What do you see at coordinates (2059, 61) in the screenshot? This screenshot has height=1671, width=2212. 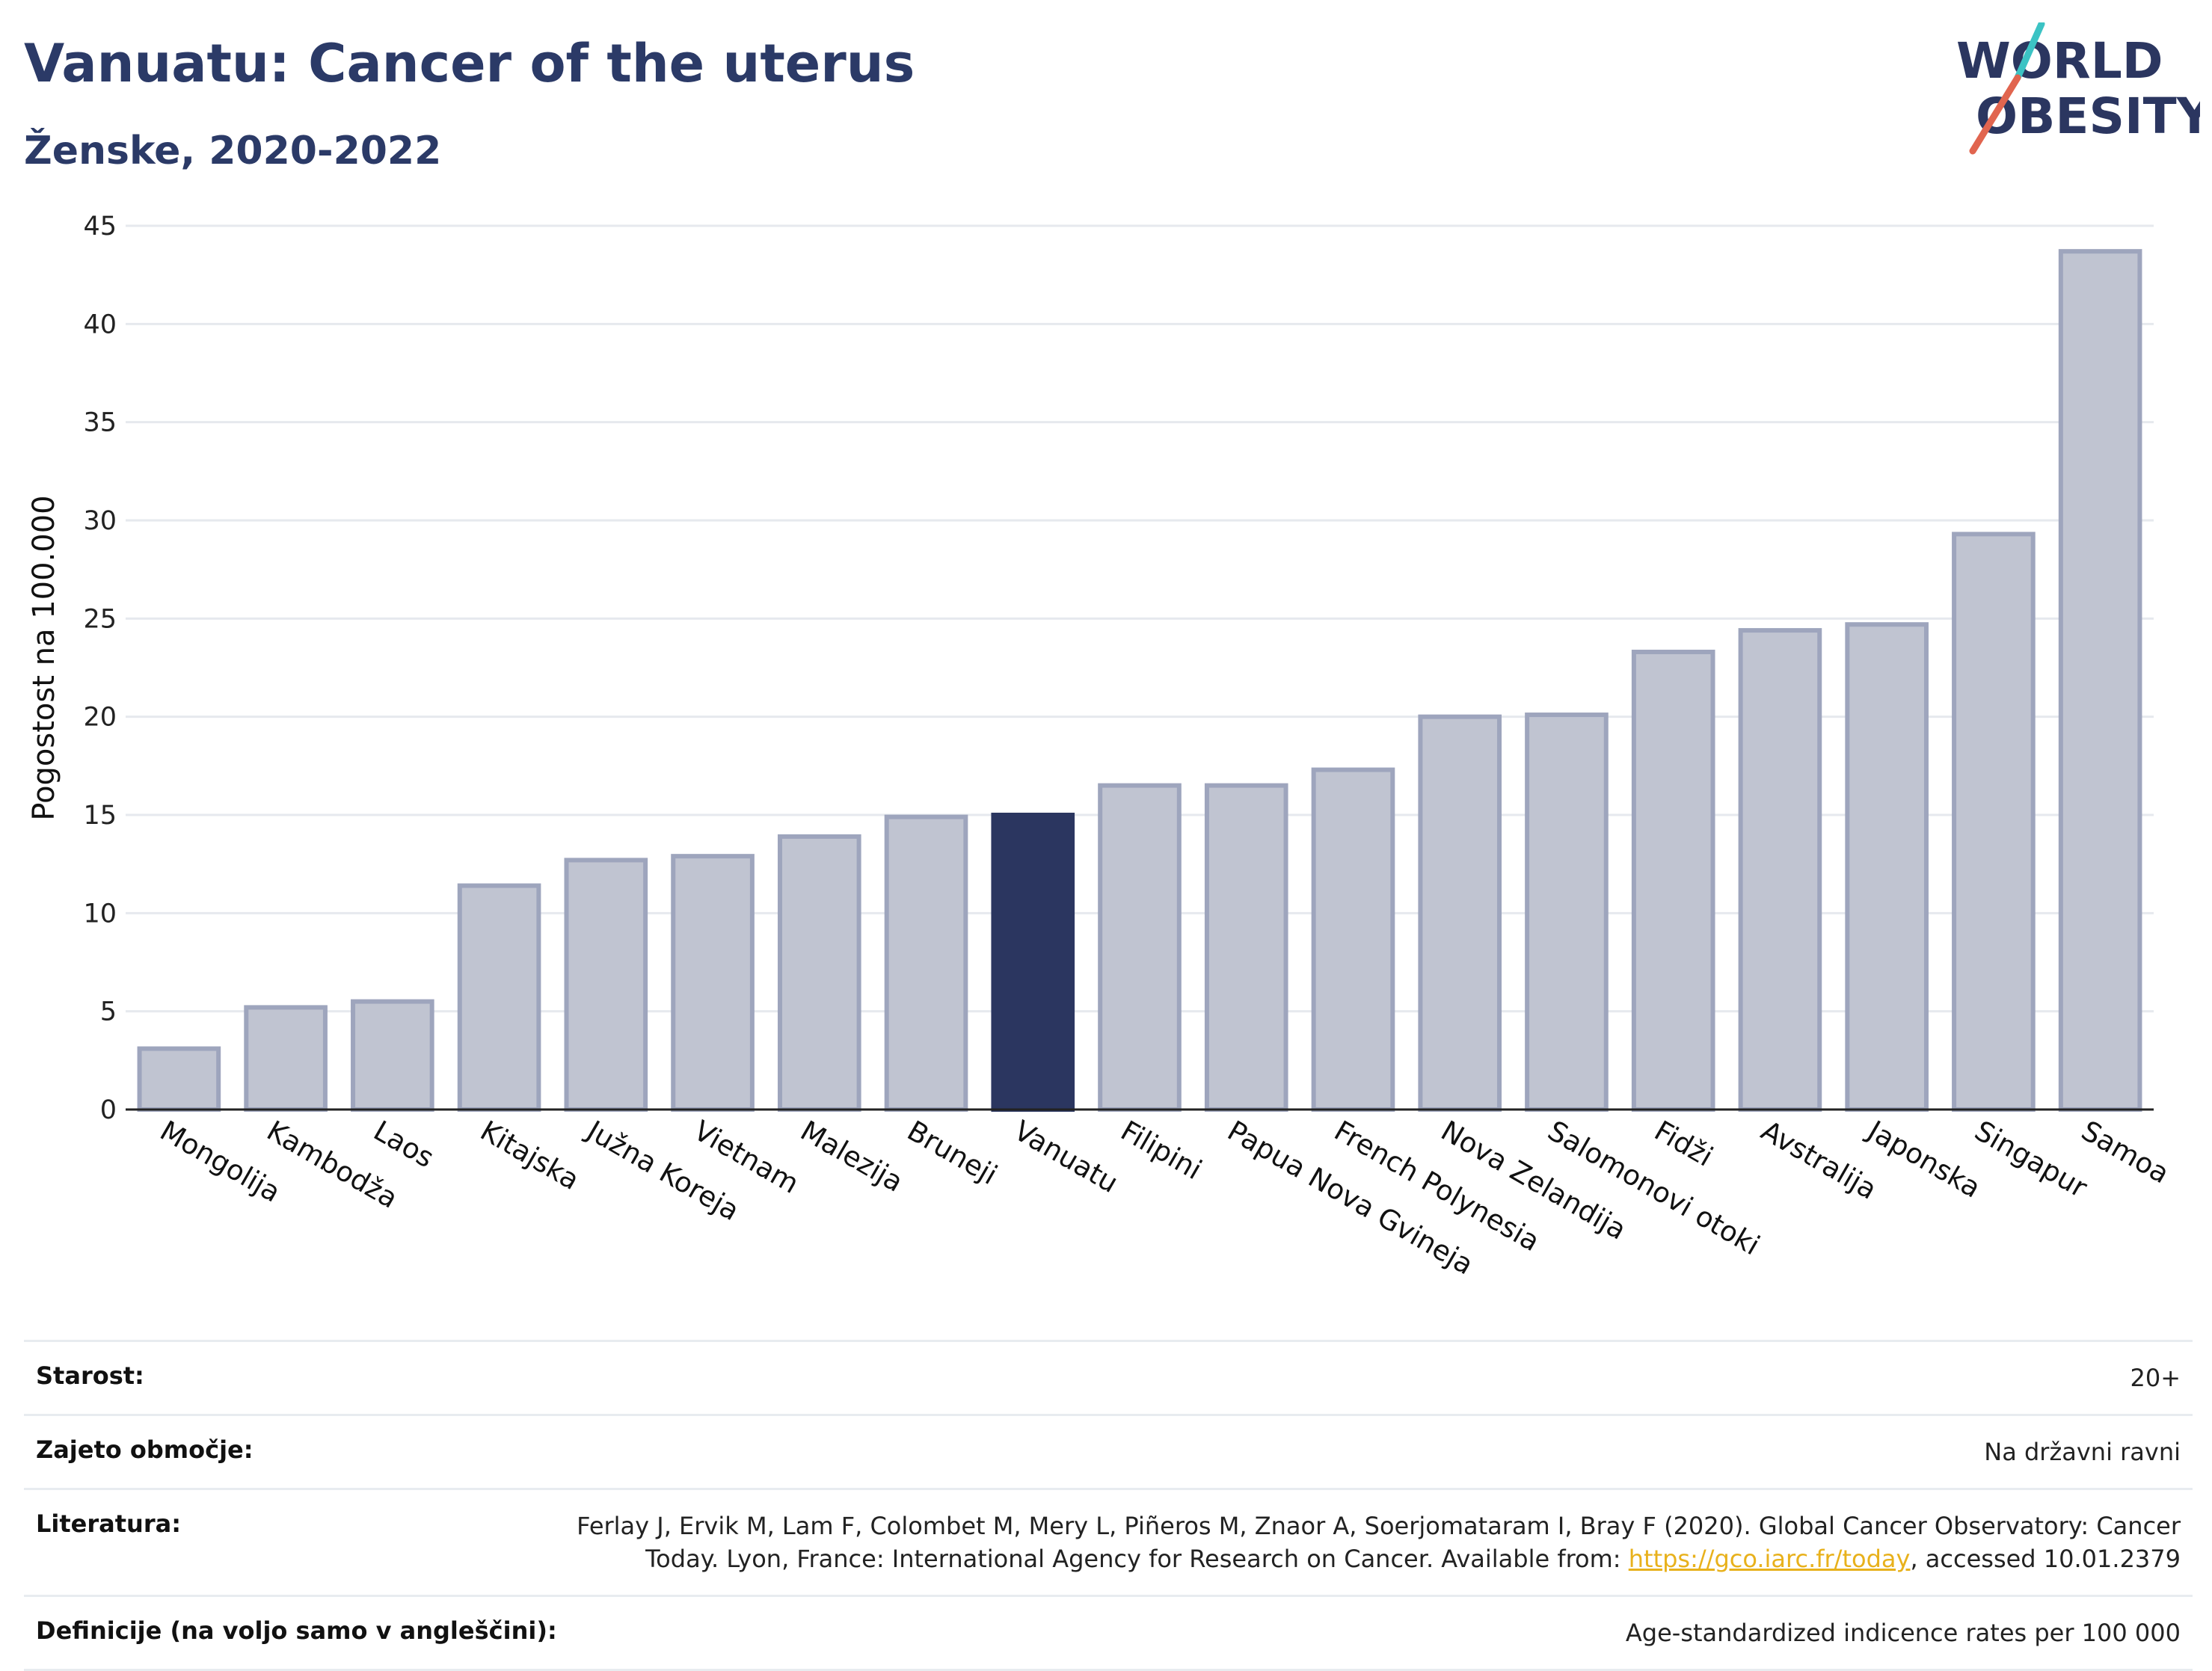 I see `logo-line1: WORLD` at bounding box center [2059, 61].